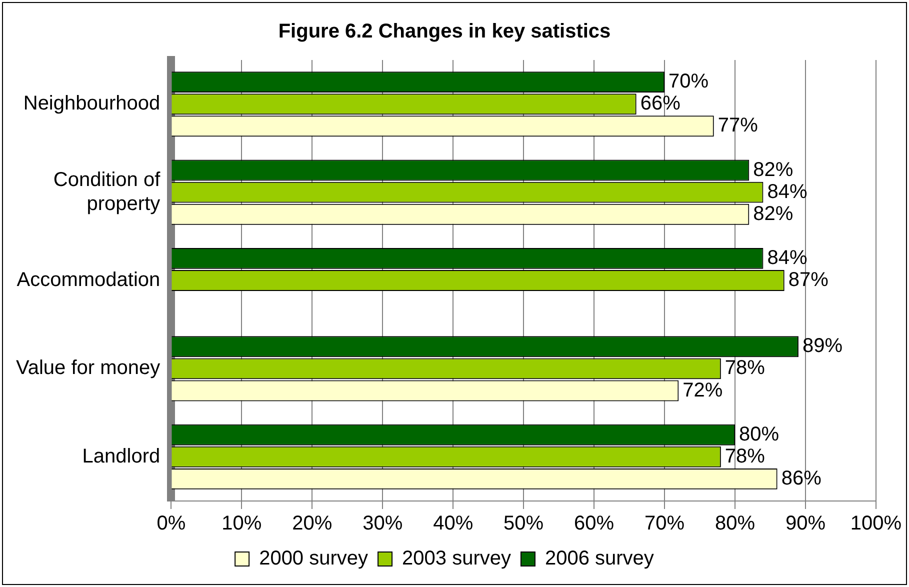 Image resolution: width=909 pixels, height=587 pixels. Describe the element at coordinates (107, 191) in the screenshot. I see `y-tick-label: Condition of property` at that location.